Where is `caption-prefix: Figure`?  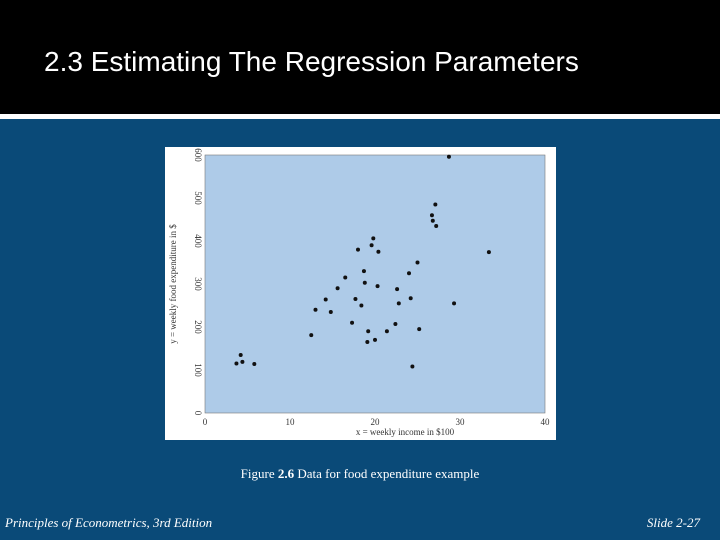
caption-prefix: Figure is located at coordinates (259, 473).